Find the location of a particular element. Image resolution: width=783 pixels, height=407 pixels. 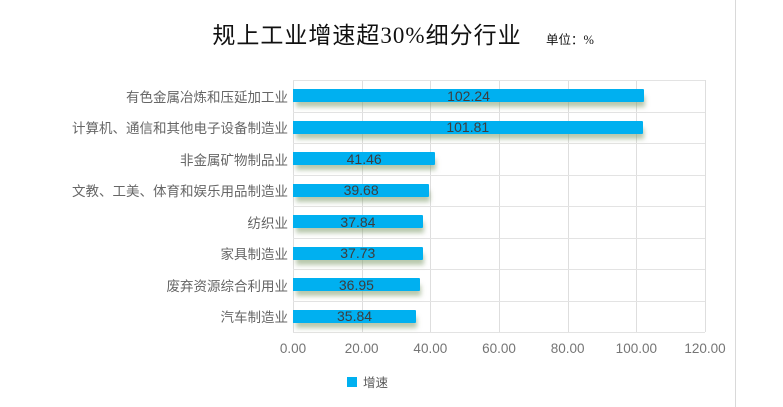

bar-value-label: 41.46 is located at coordinates (364, 158).